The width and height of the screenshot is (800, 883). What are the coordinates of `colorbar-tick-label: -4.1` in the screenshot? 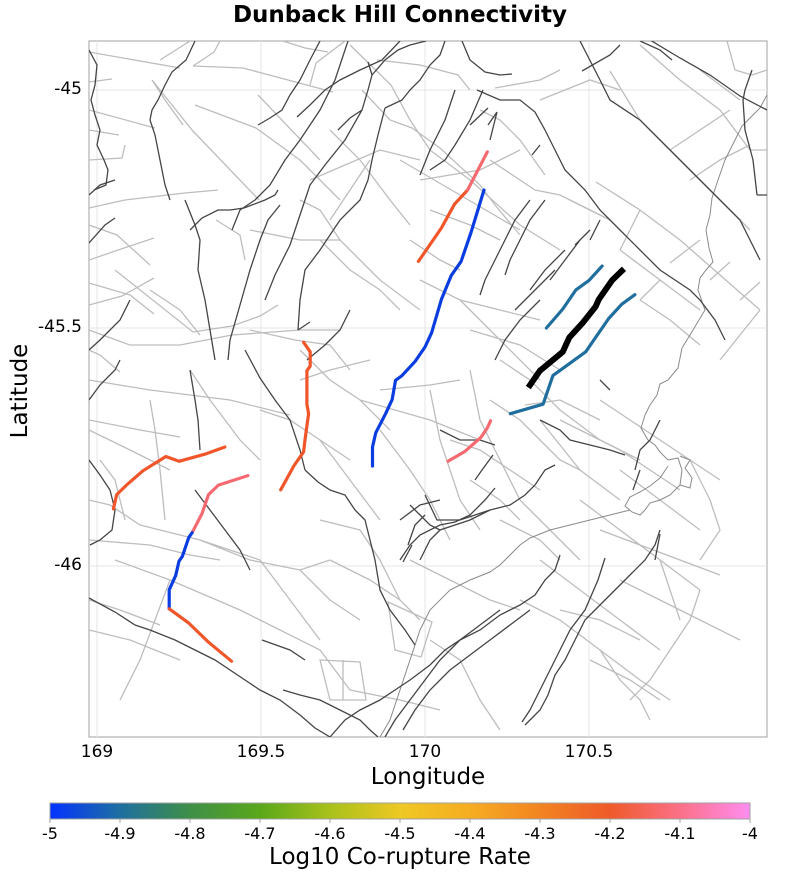 It's located at (680, 833).